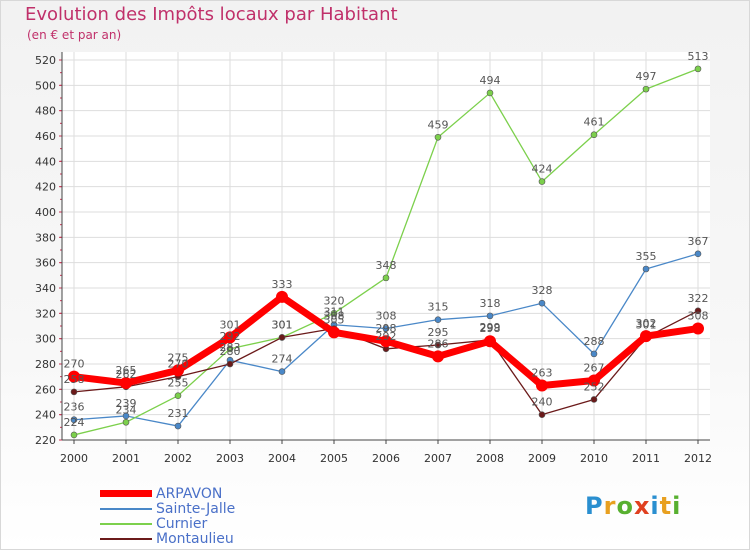  I want to click on x-tick-label: 2004, so click(282, 458).